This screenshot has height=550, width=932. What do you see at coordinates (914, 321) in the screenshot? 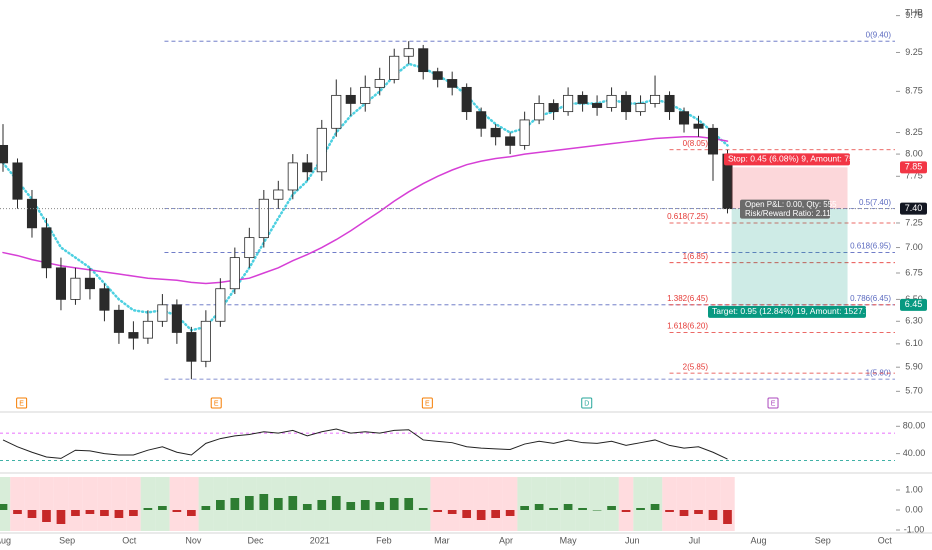
I see `y-tick-label: 6.30` at bounding box center [914, 321].